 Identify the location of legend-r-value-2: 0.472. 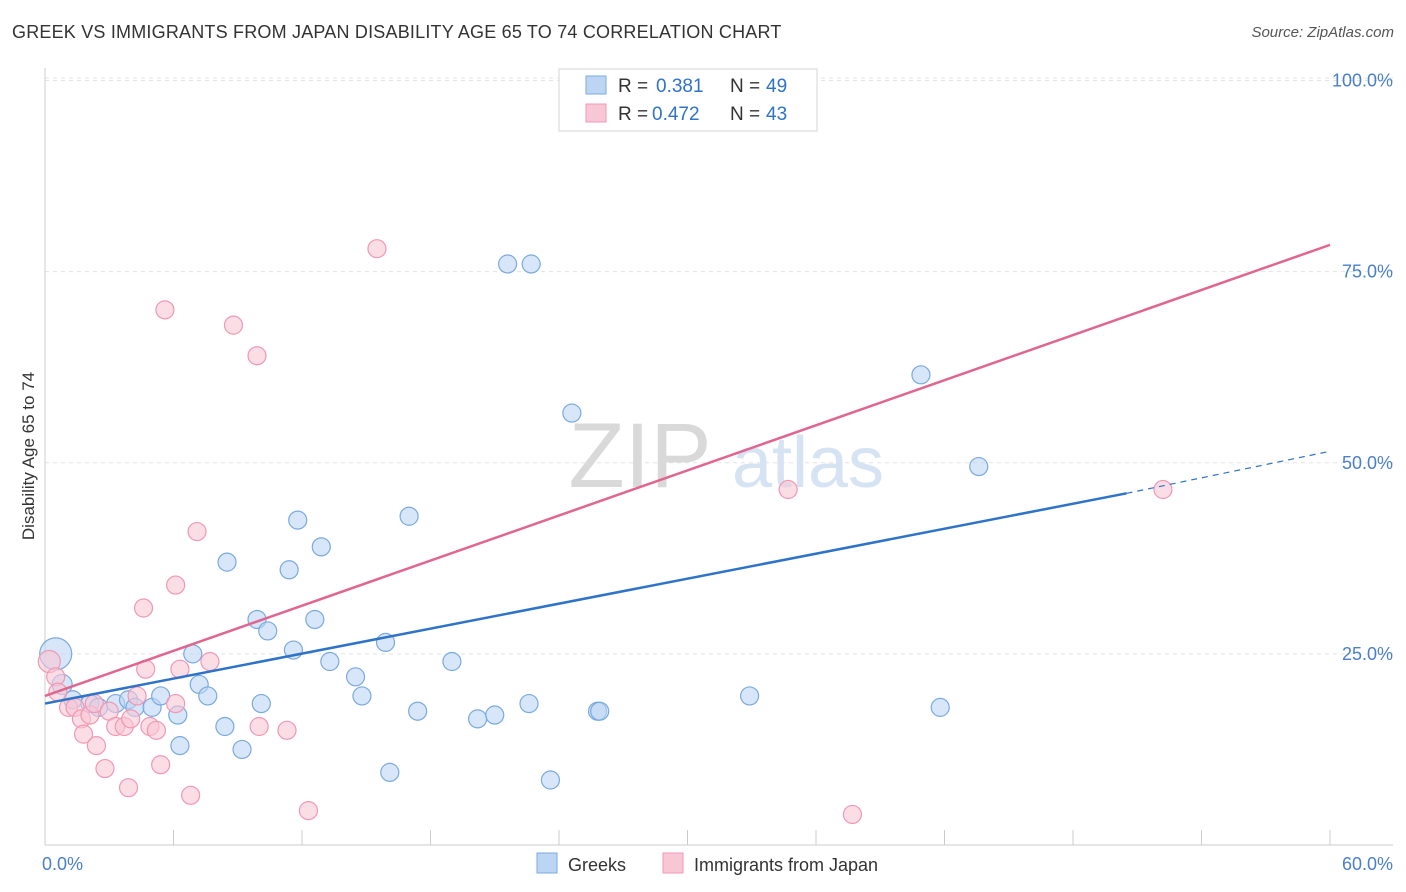
(676, 114).